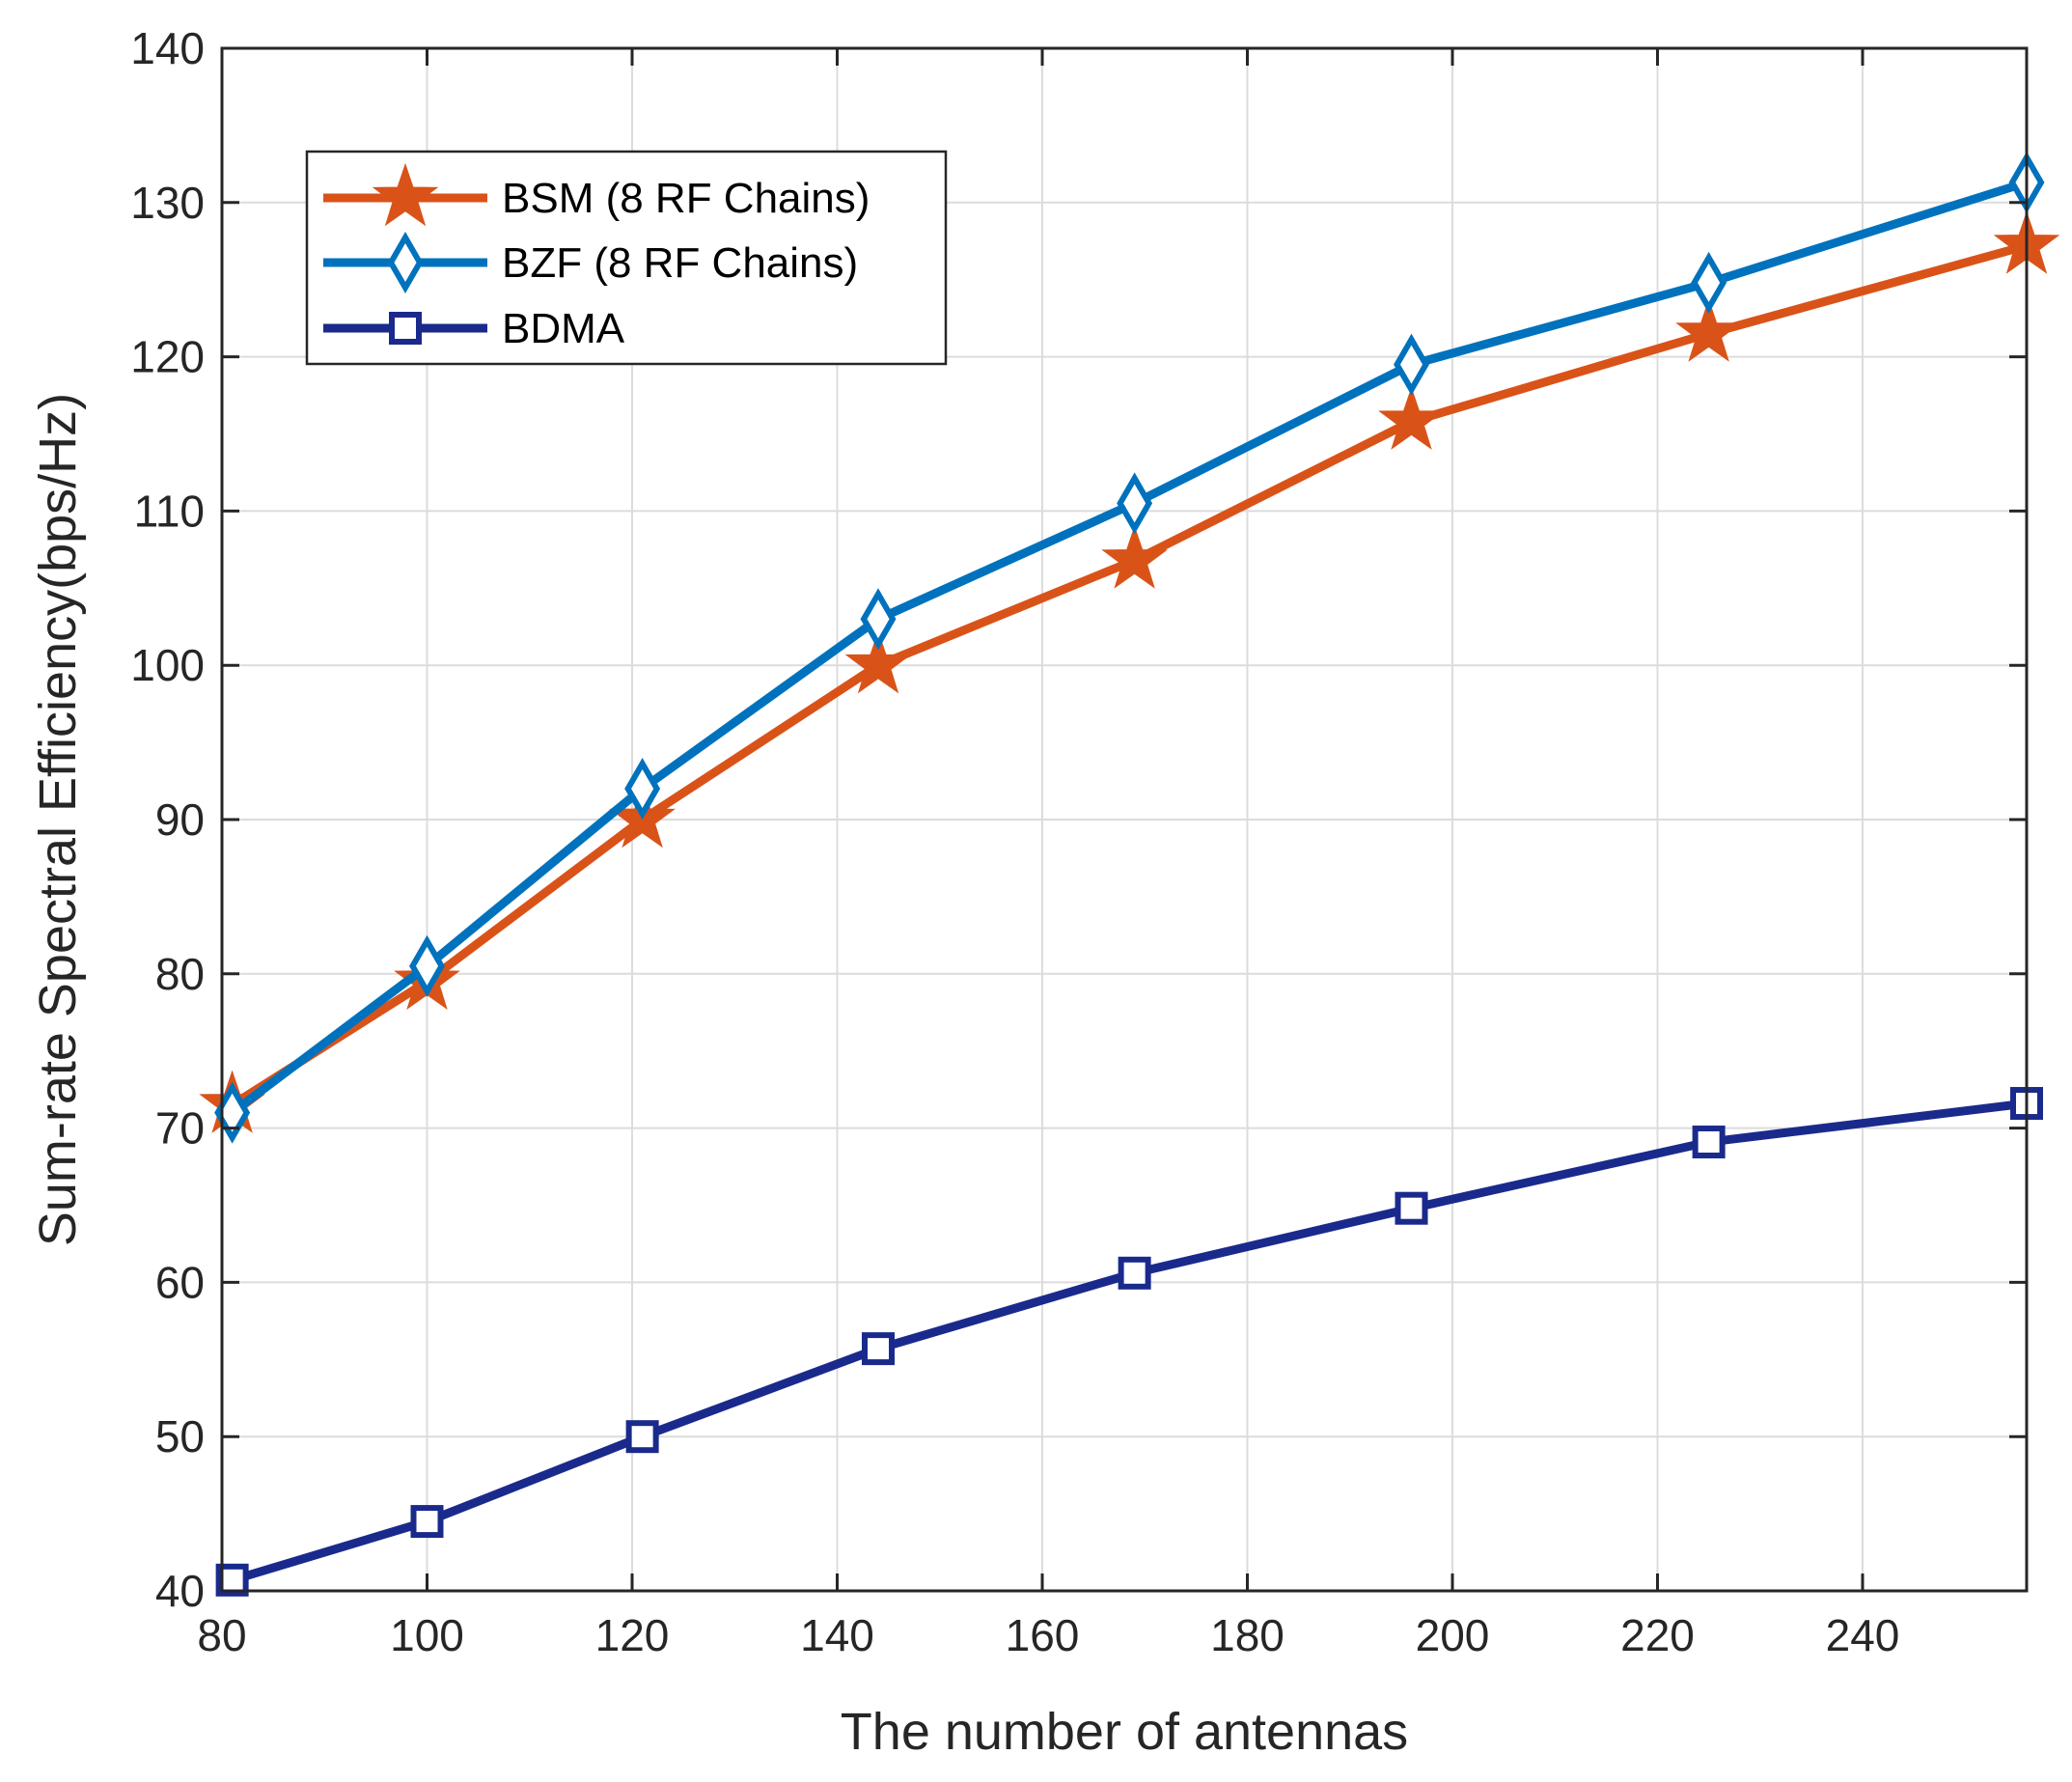  I want to click on y-tick-label: 100, so click(167, 665).